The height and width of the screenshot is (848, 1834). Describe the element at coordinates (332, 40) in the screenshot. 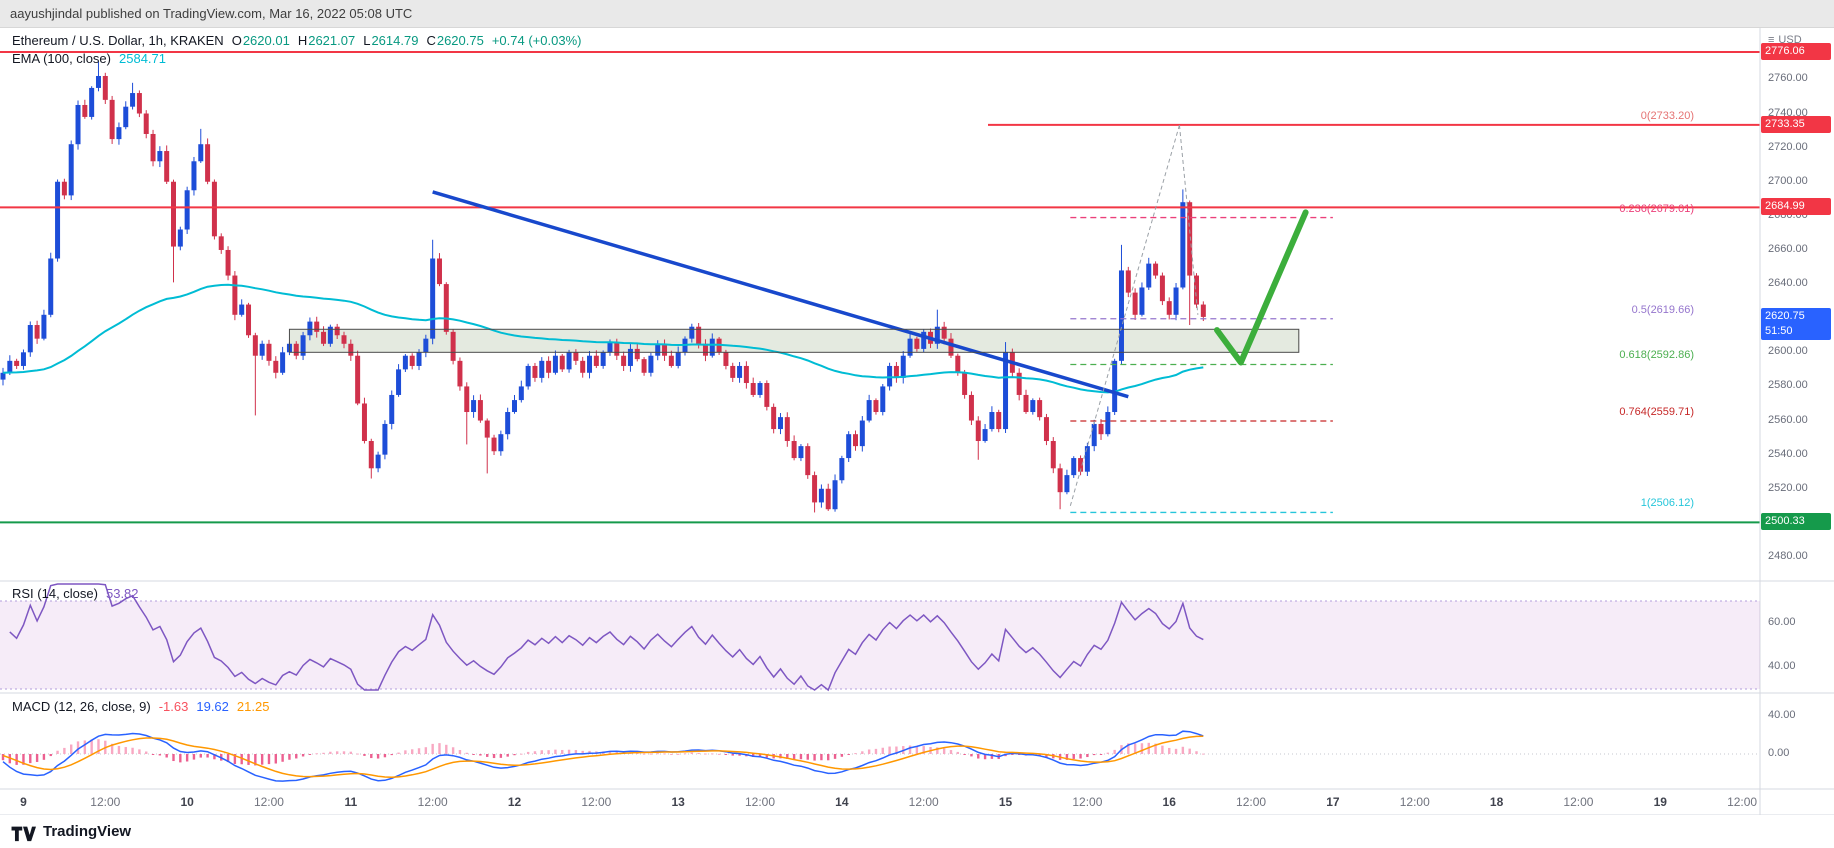

I see `ohlc-value: 2621.07` at that location.